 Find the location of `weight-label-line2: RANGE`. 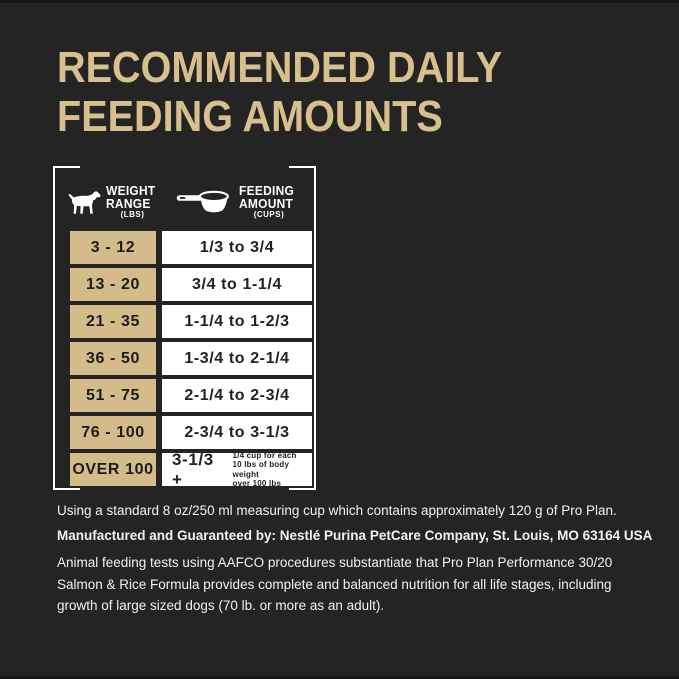

weight-label-line2: RANGE is located at coordinates (128, 203).